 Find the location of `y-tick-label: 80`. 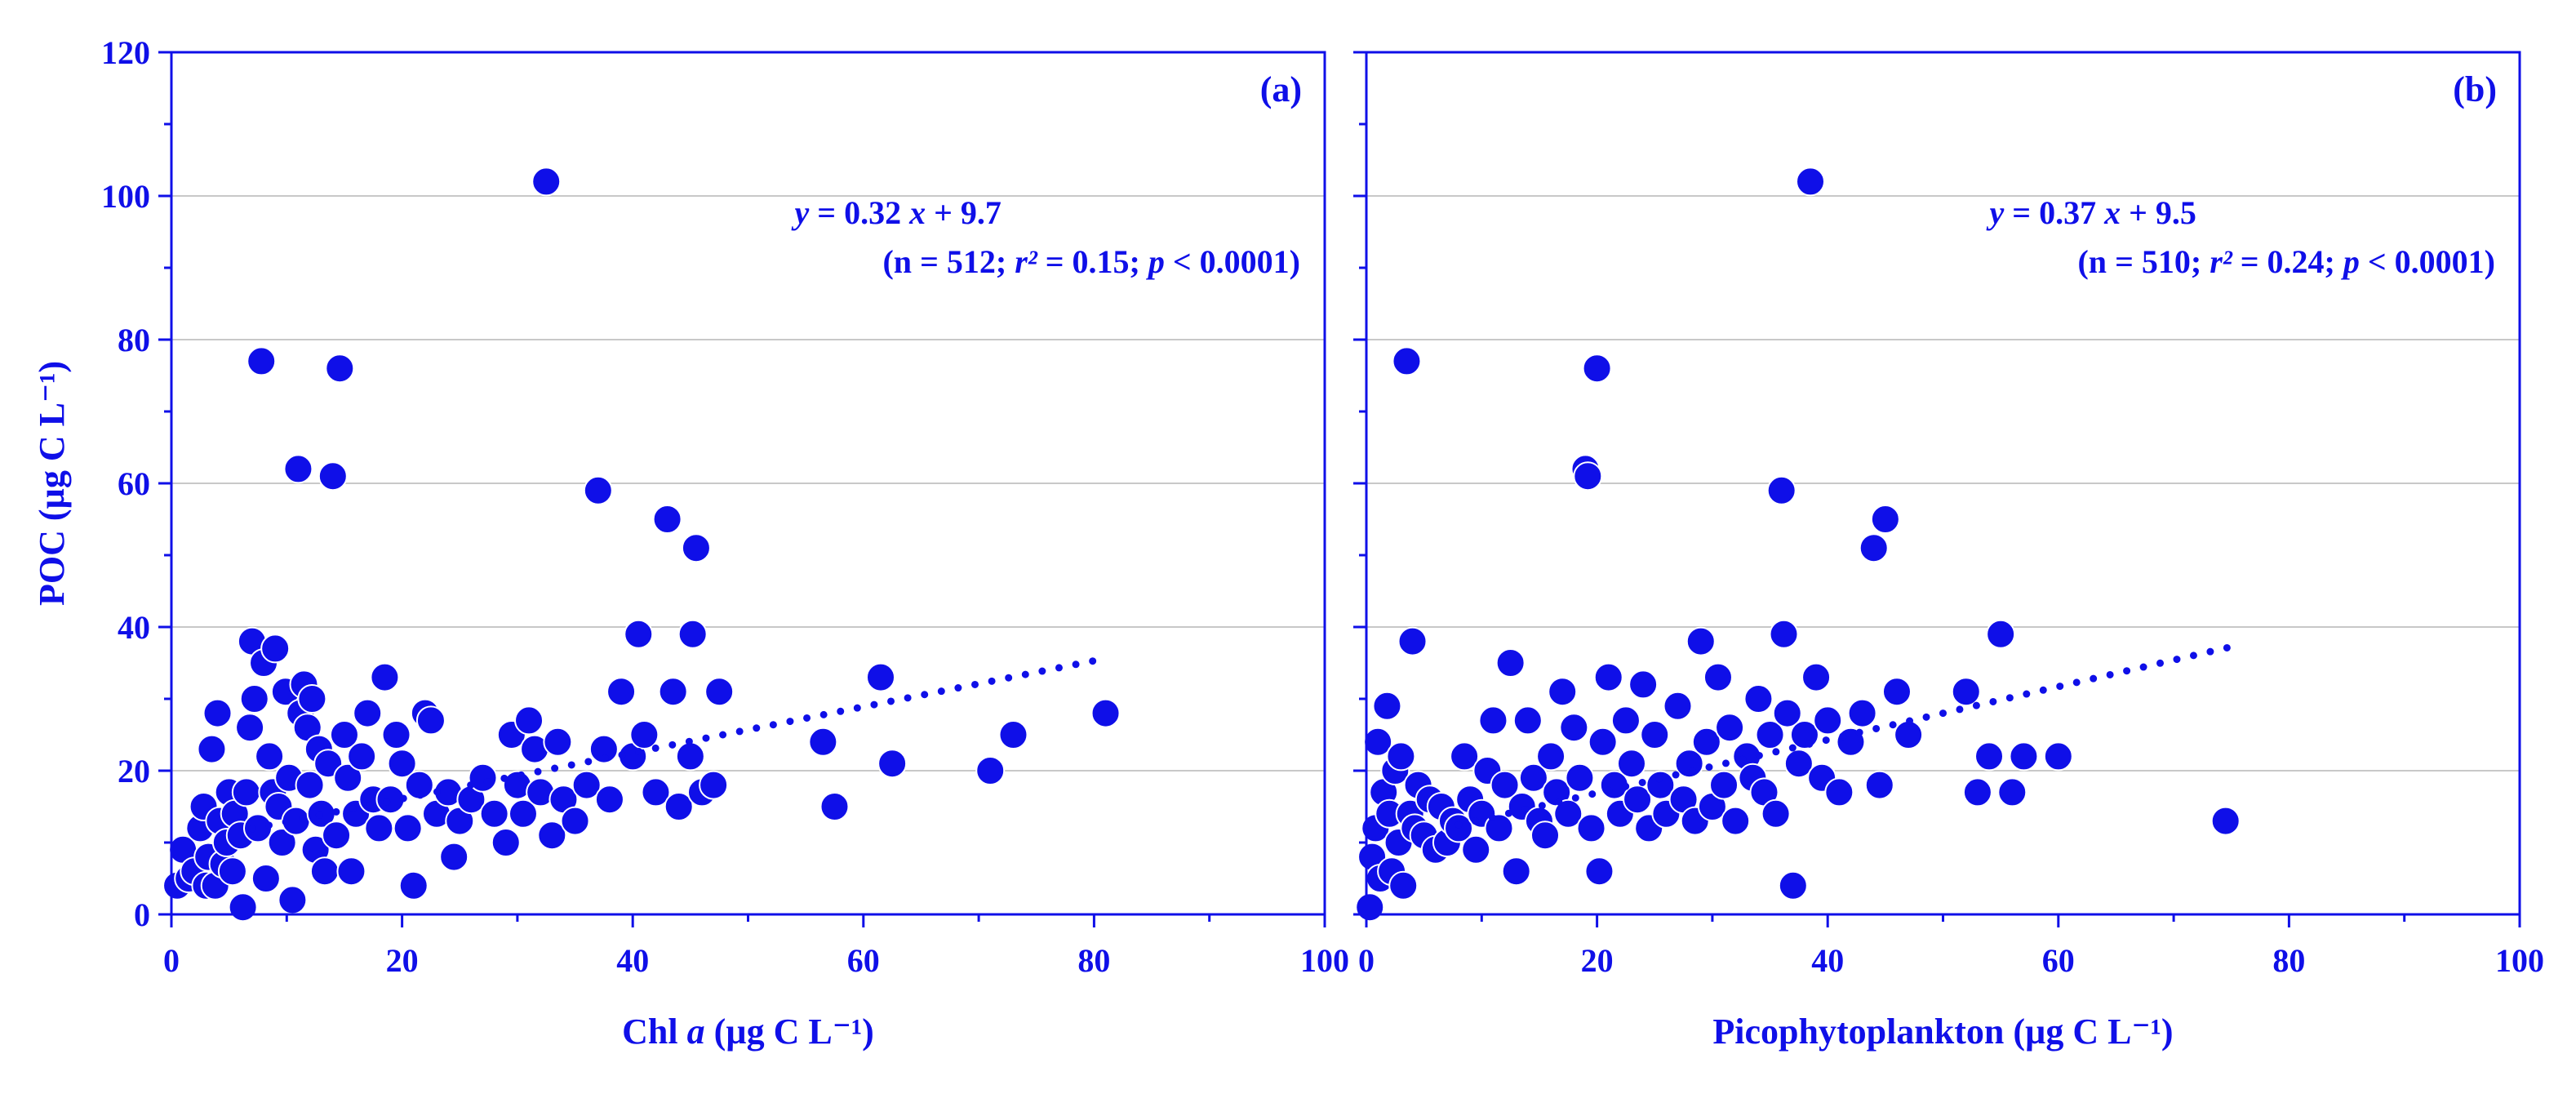

y-tick-label: 80 is located at coordinates (134, 340).